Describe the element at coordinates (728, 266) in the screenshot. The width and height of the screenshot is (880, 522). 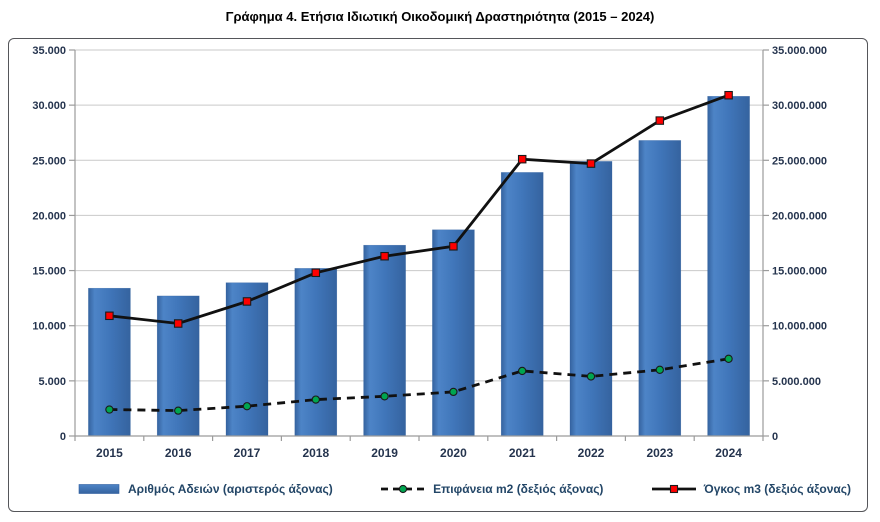
I see `bar-2024` at that location.